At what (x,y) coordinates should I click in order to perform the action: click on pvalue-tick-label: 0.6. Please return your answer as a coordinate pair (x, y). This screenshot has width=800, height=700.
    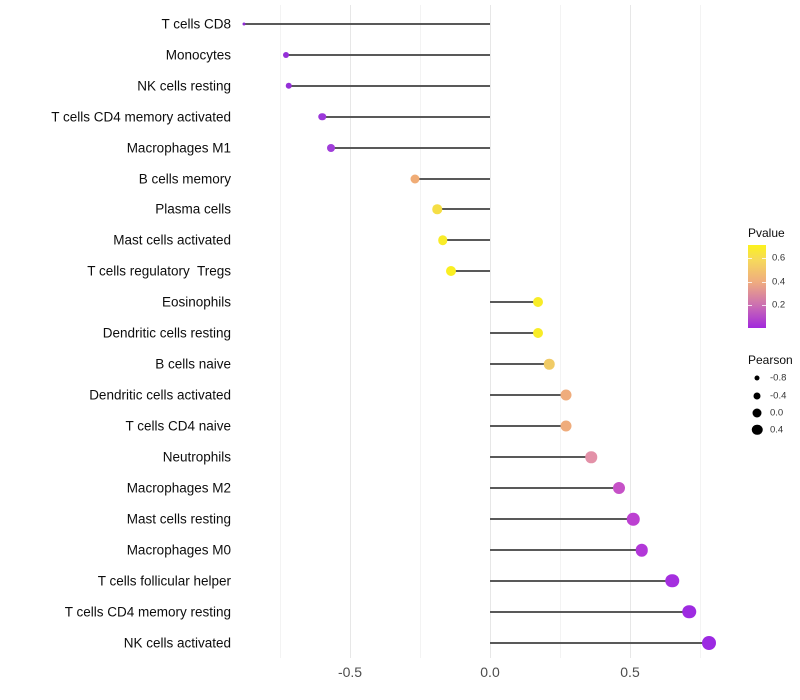
    Looking at the image, I should click on (779, 258).